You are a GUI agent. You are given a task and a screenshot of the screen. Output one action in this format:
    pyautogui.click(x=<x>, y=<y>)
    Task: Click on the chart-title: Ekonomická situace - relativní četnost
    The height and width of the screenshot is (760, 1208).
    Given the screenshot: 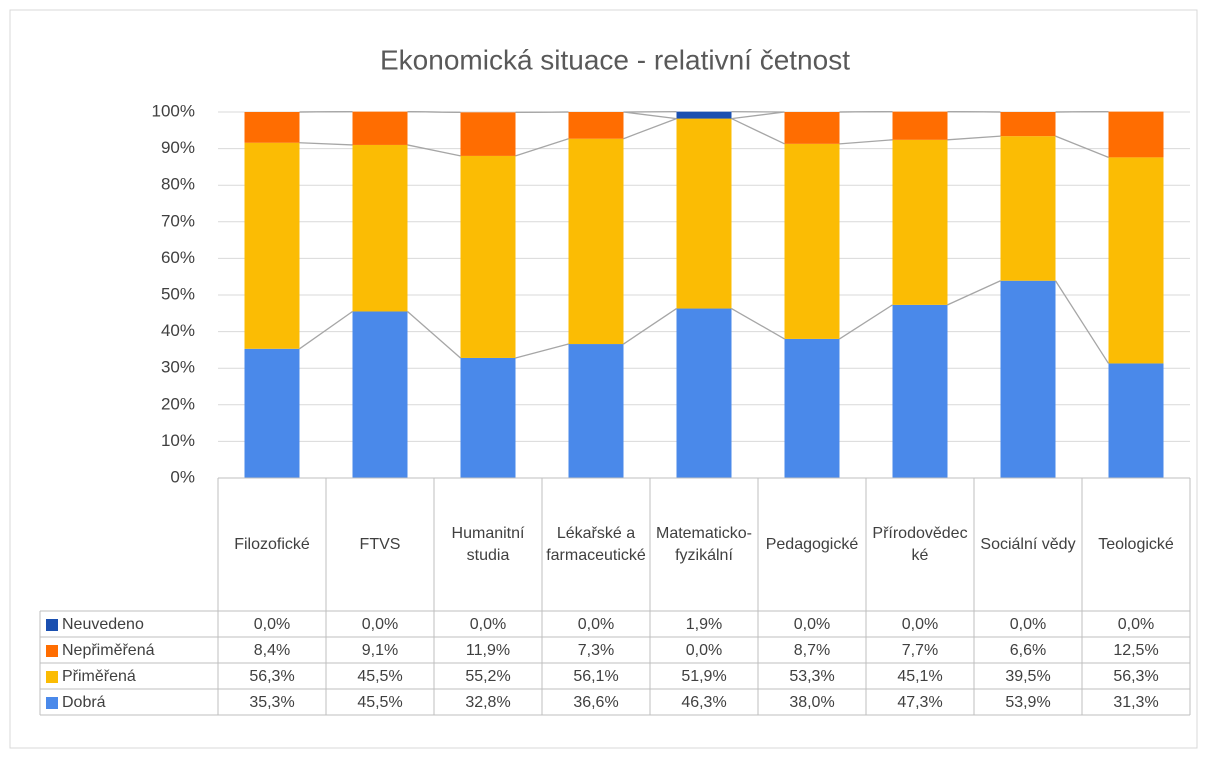 What is the action you would take?
    pyautogui.click(x=615, y=59)
    